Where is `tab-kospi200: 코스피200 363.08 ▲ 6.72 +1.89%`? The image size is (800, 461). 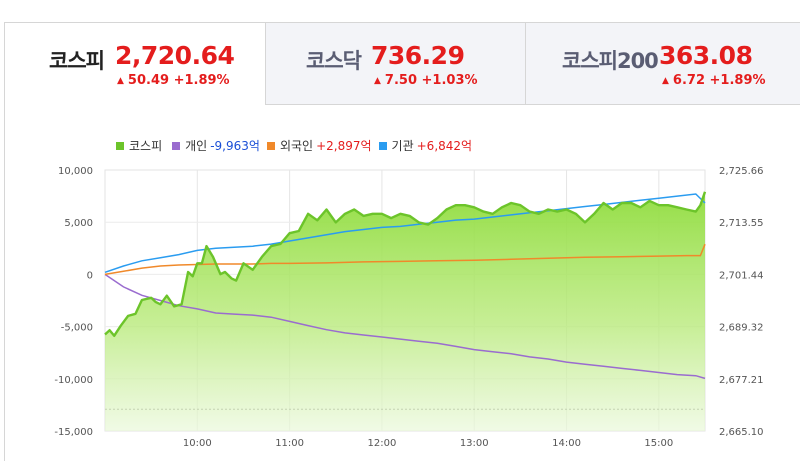 tab-kospi200: 코스피200 363.08 ▲ 6.72 +1.89% is located at coordinates (662, 64).